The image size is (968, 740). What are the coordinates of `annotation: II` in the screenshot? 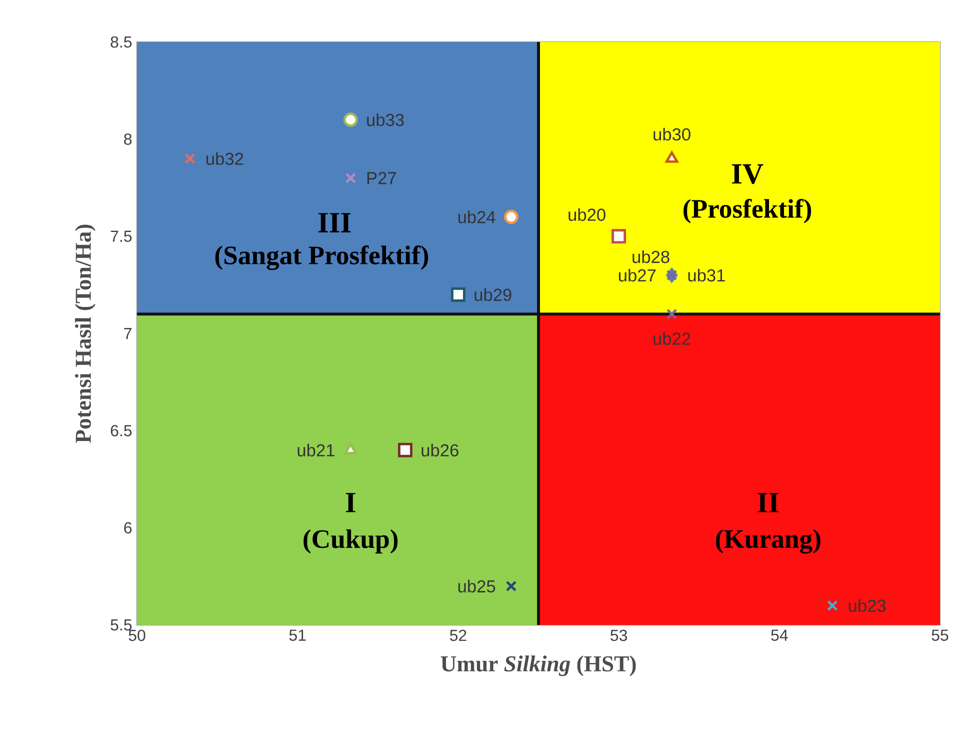 It's located at (768, 502).